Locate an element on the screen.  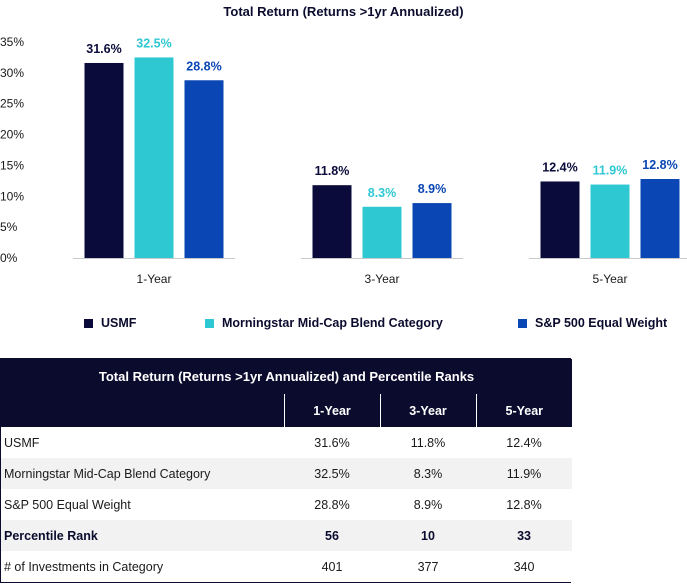
y-tick-label: 5% is located at coordinates (9, 227).